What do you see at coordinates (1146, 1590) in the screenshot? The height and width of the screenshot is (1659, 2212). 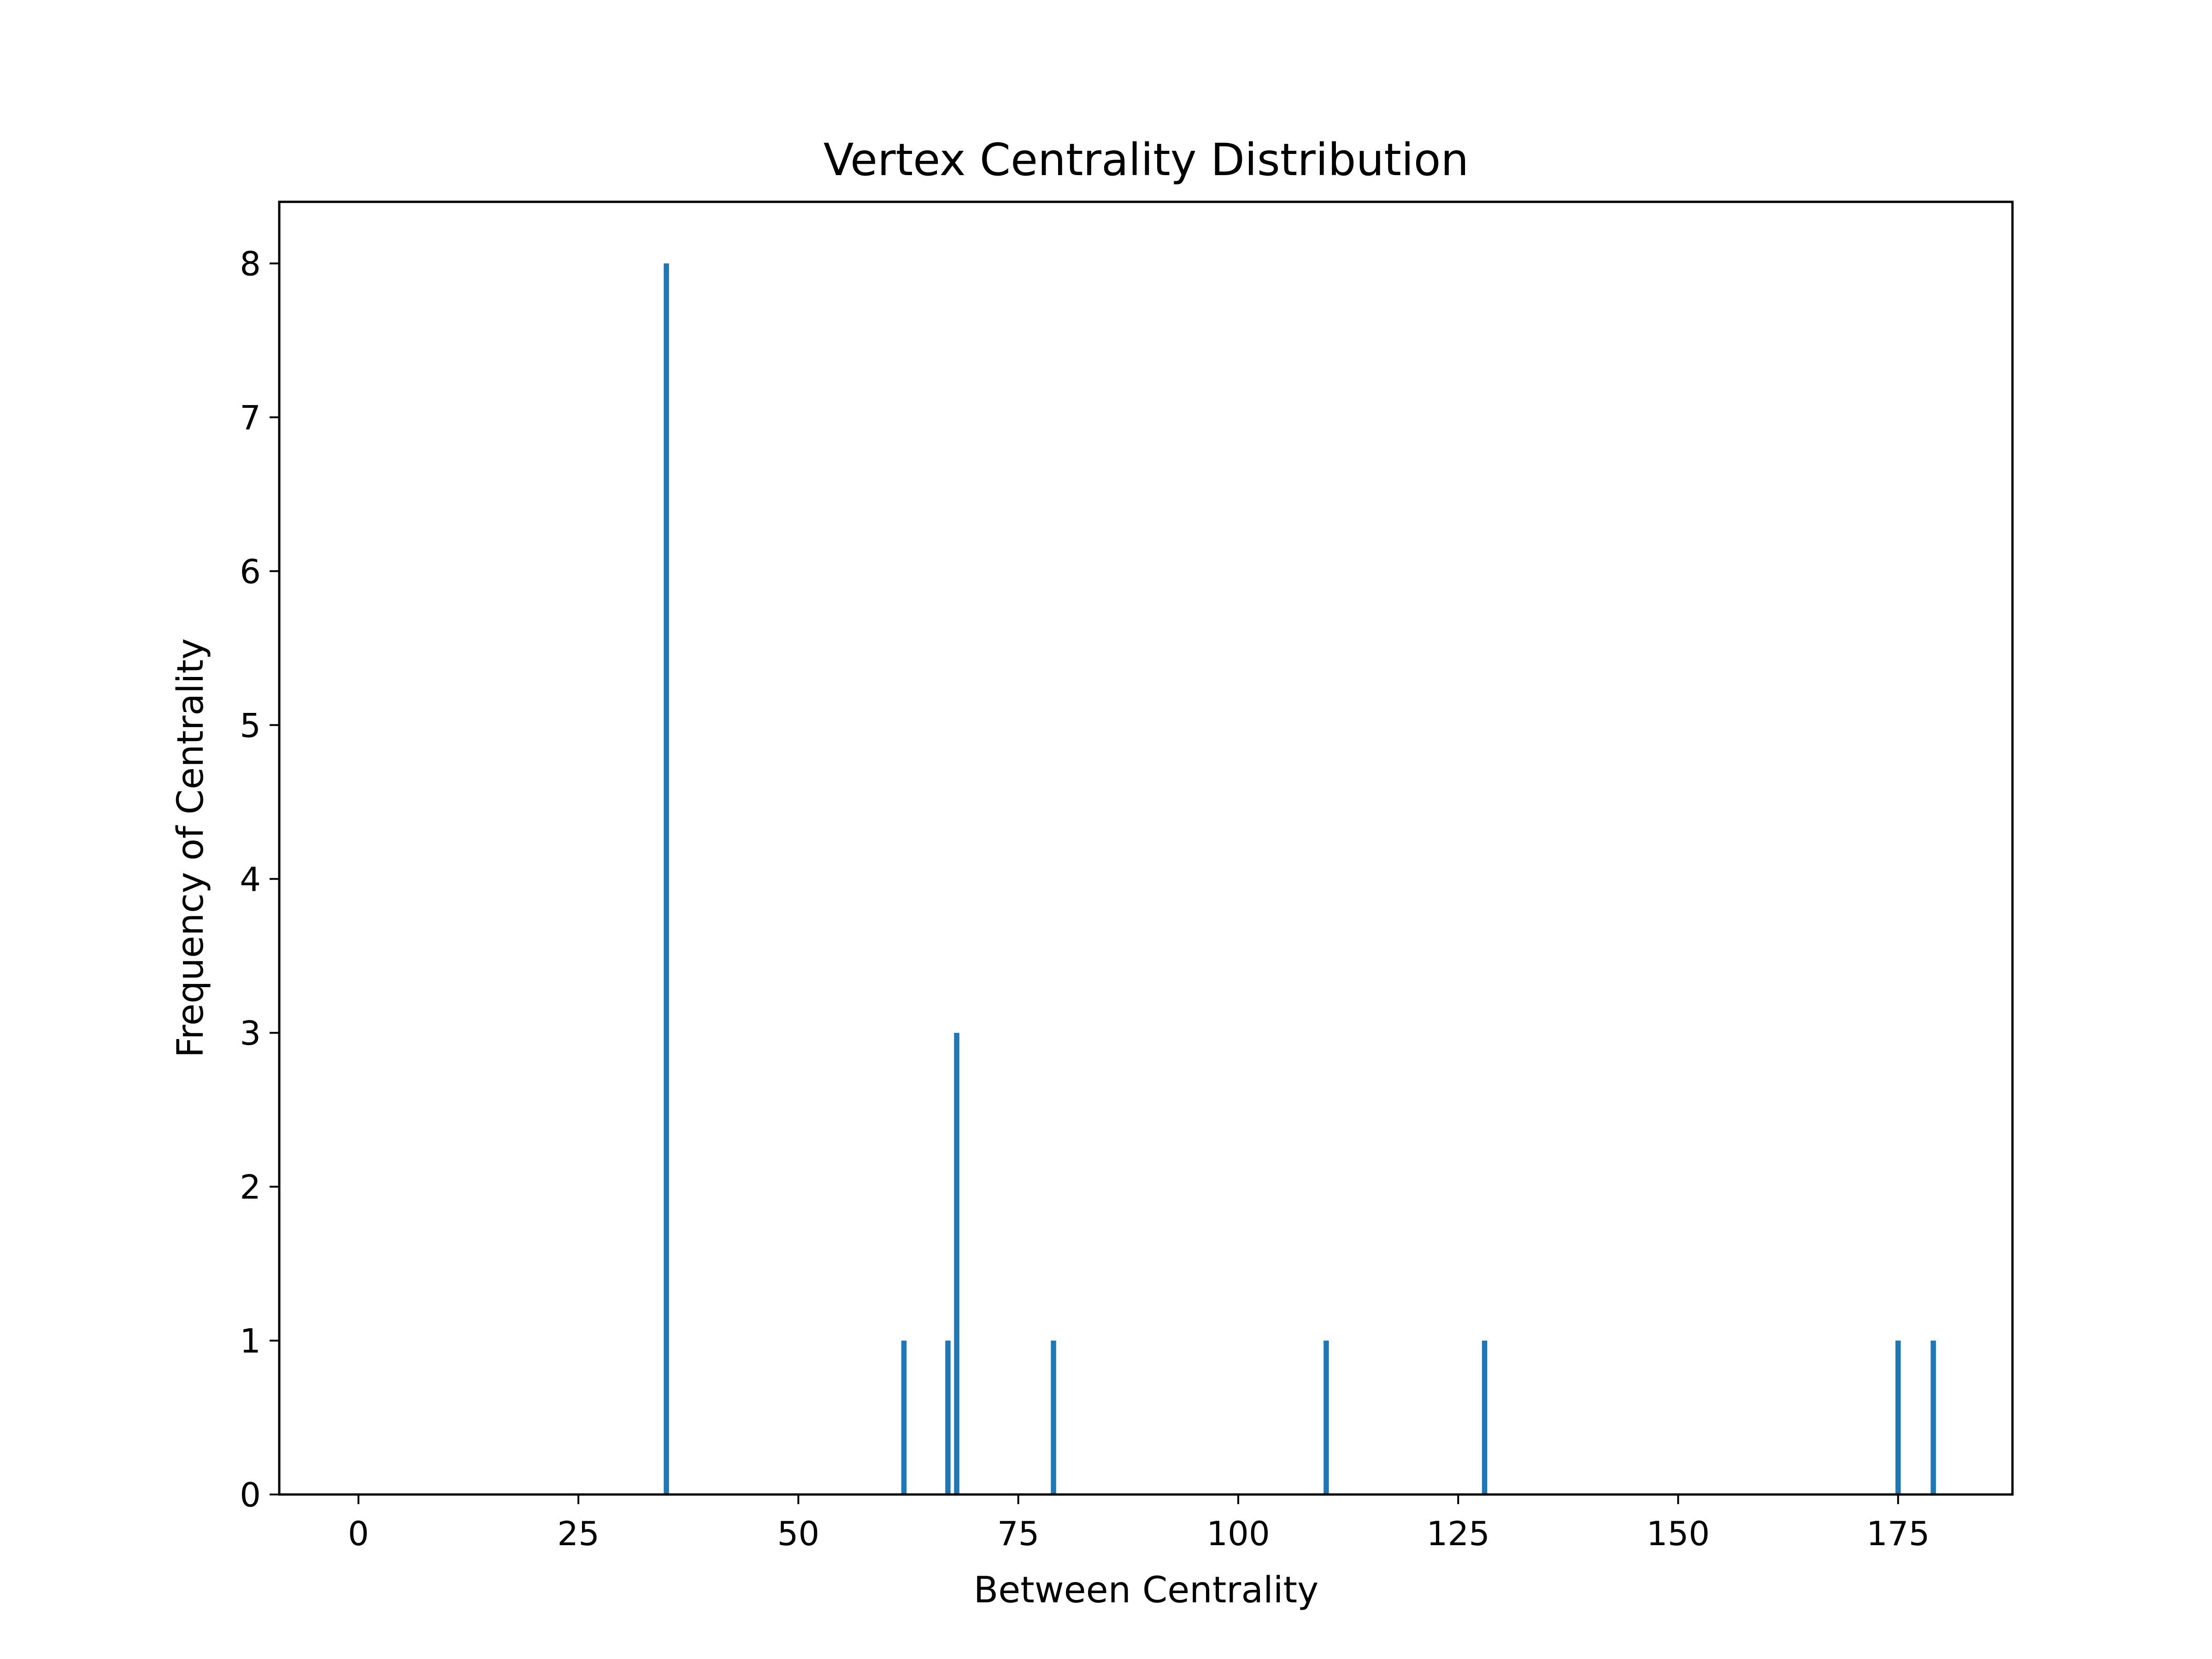 I see `x-axis-title: Between Centrality` at bounding box center [1146, 1590].